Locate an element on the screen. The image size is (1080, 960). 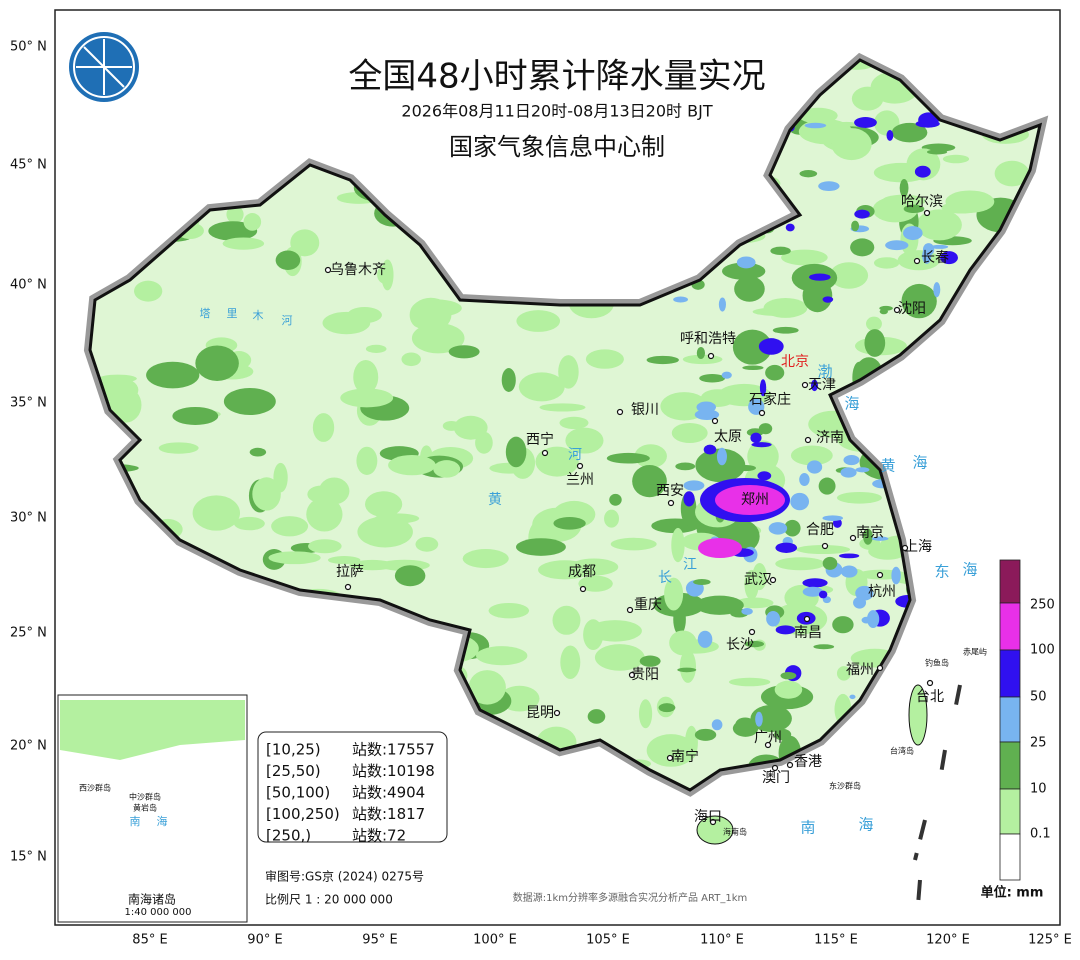
geo-label: 渤 is located at coordinates (824, 372).